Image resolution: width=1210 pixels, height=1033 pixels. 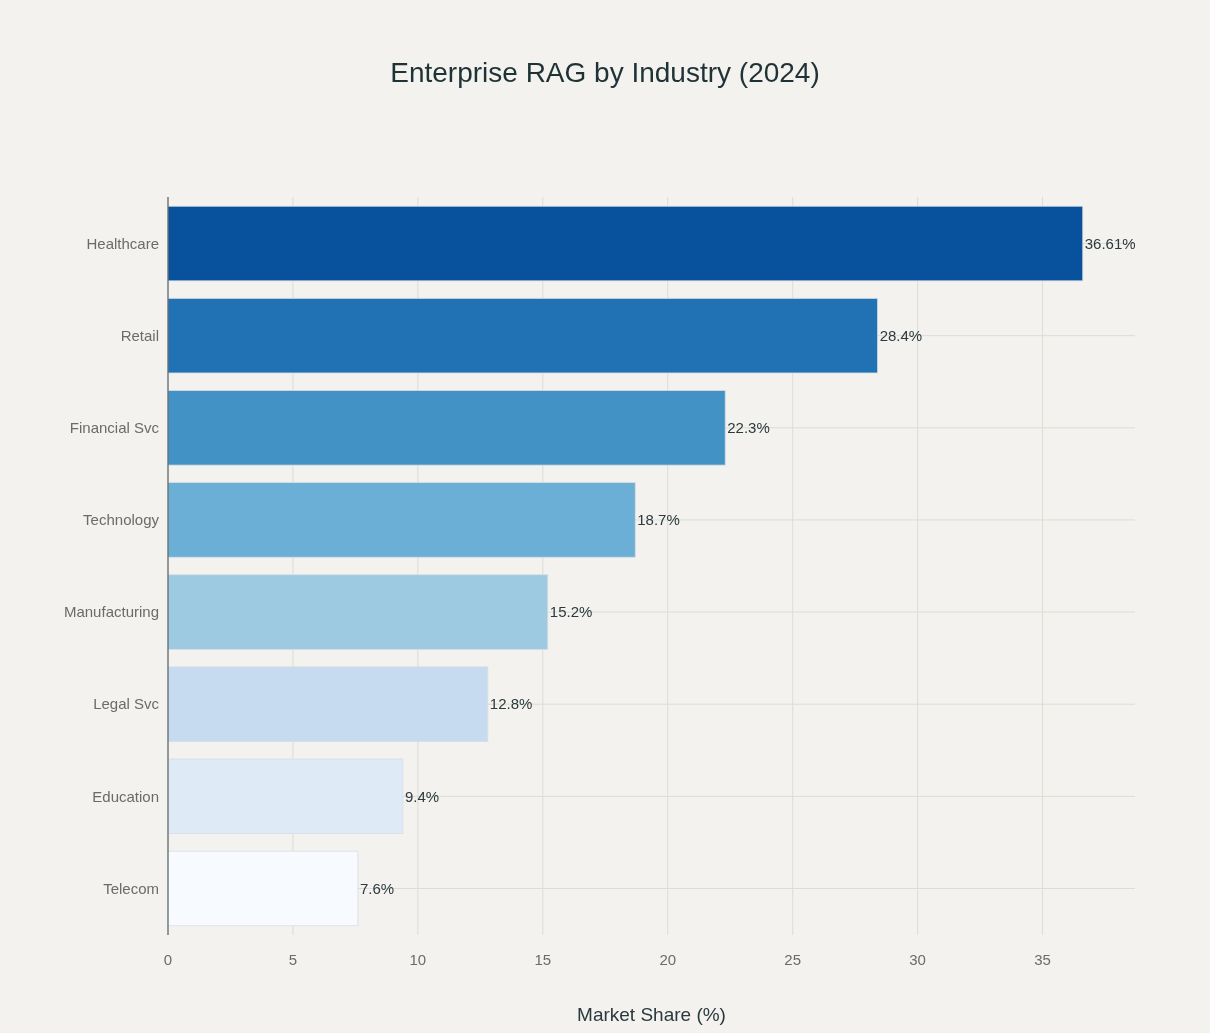 What do you see at coordinates (114, 428) in the screenshot?
I see `y-tick-label: Financial Svc` at bounding box center [114, 428].